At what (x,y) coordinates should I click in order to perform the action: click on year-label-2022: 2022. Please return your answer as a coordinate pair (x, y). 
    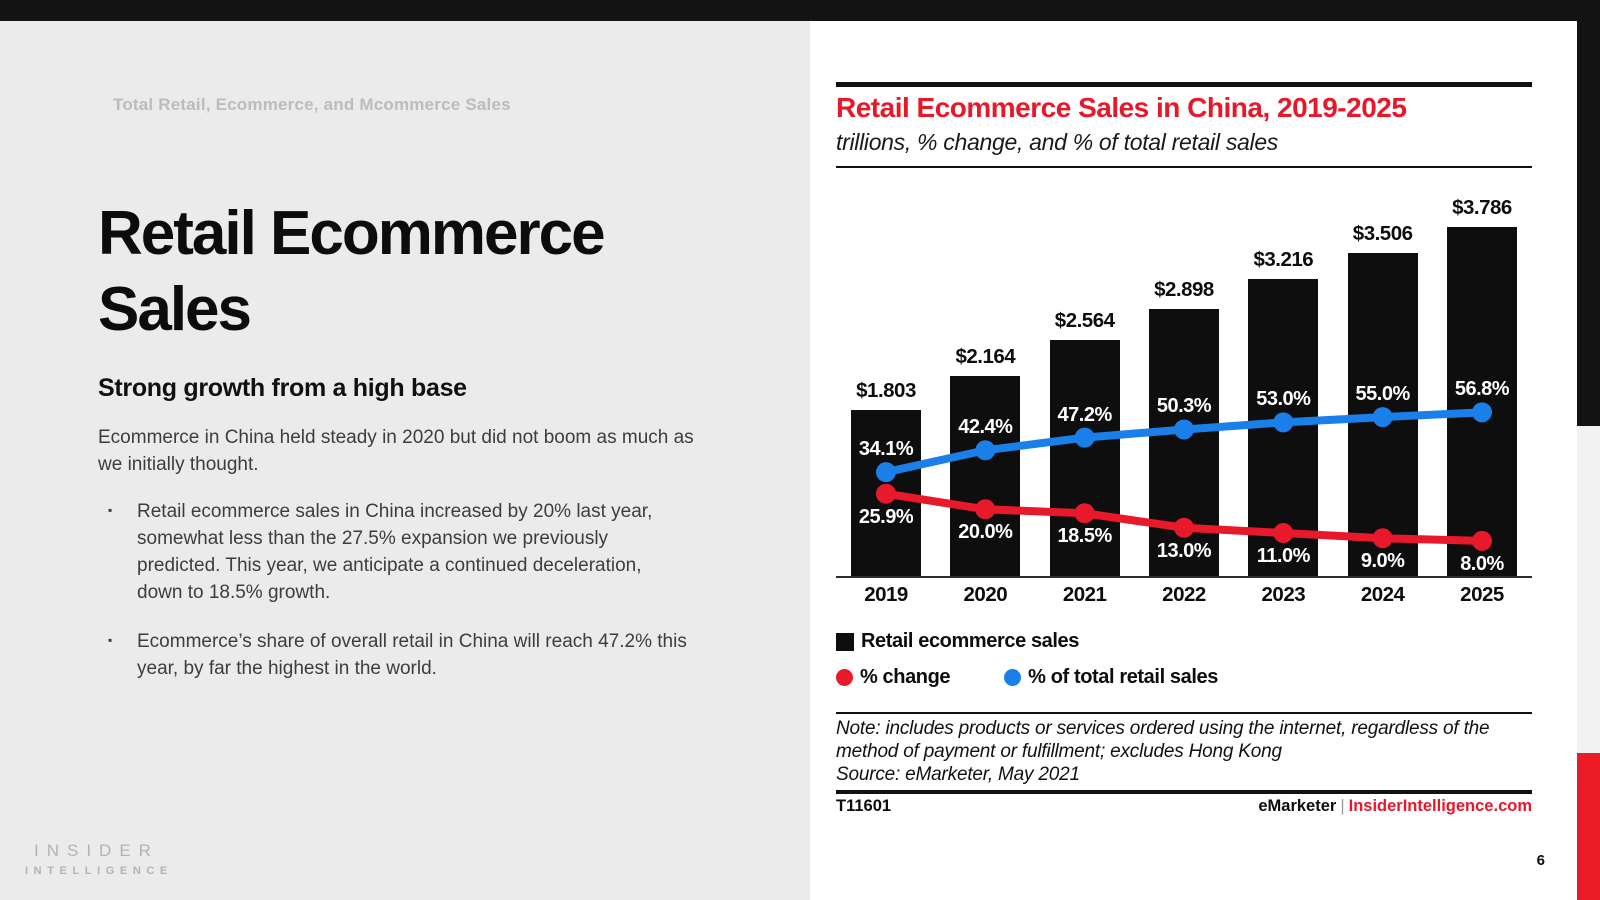
    Looking at the image, I should click on (1184, 594).